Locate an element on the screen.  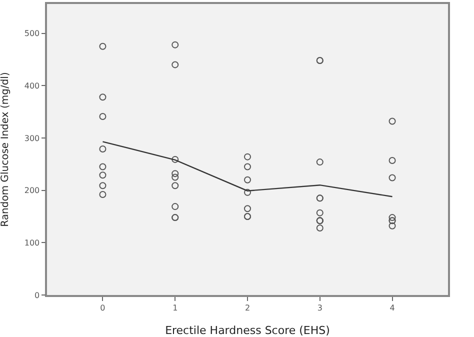
x-axis-title: Erectile Hardness Score (EHS) is located at coordinates (247, 330).